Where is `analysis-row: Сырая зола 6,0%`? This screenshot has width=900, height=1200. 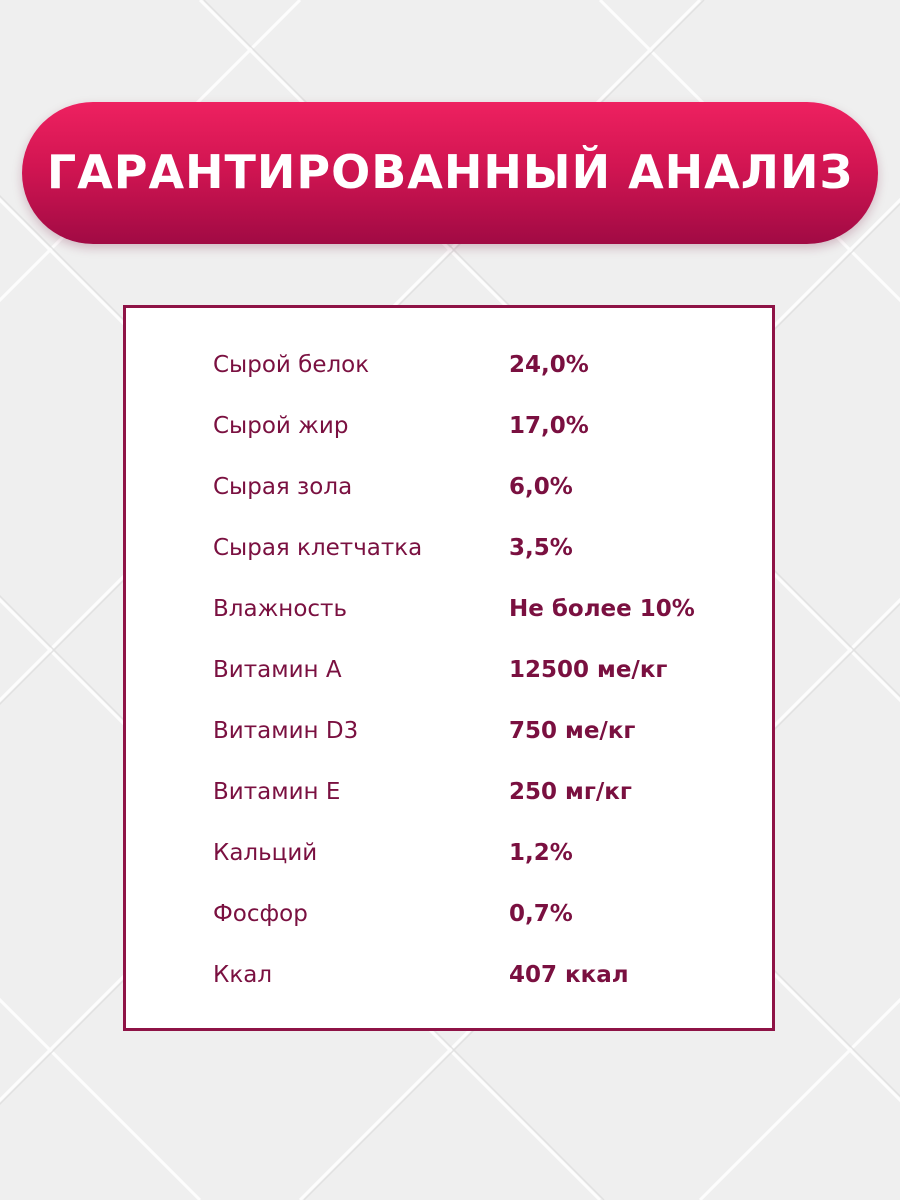
analysis-row: Сырая зола 6,0% is located at coordinates (449, 487).